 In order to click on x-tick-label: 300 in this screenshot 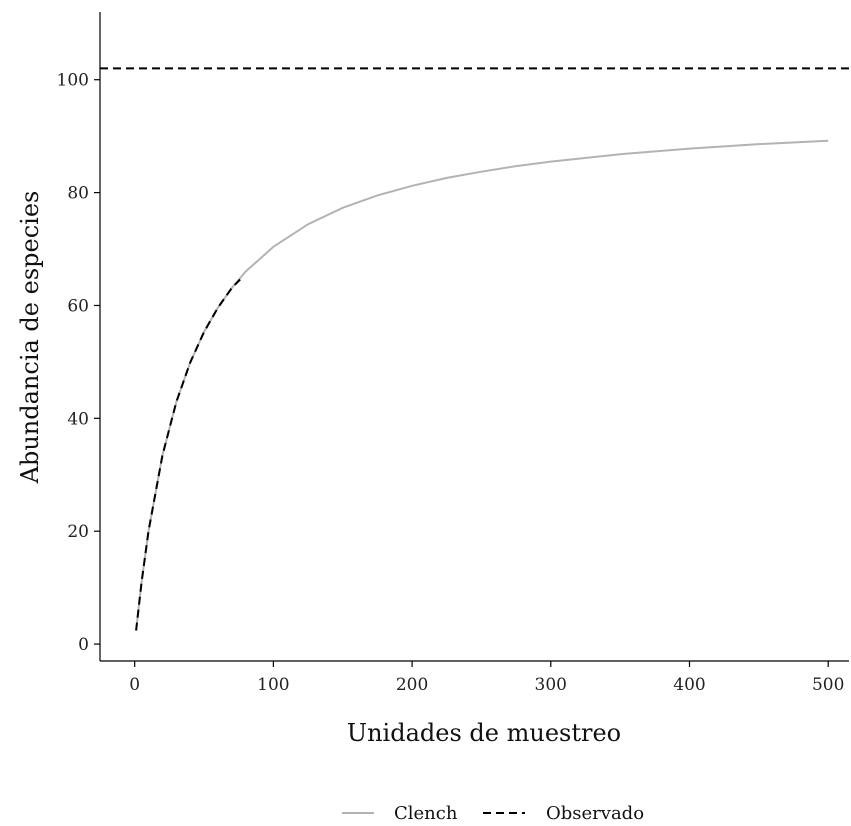, I will do `click(551, 685)`.